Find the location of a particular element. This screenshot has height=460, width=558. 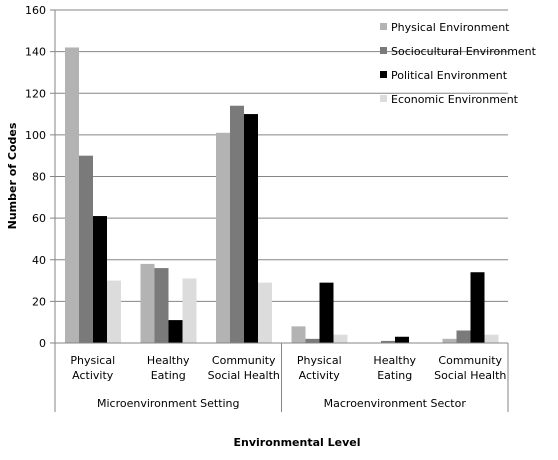

legend-label: Political Environment is located at coordinates (449, 75).